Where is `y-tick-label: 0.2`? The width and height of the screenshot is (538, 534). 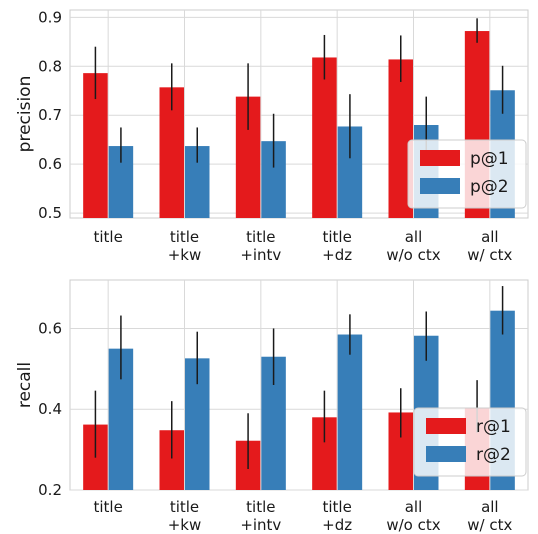
y-tick-label: 0.2 is located at coordinates (50, 490).